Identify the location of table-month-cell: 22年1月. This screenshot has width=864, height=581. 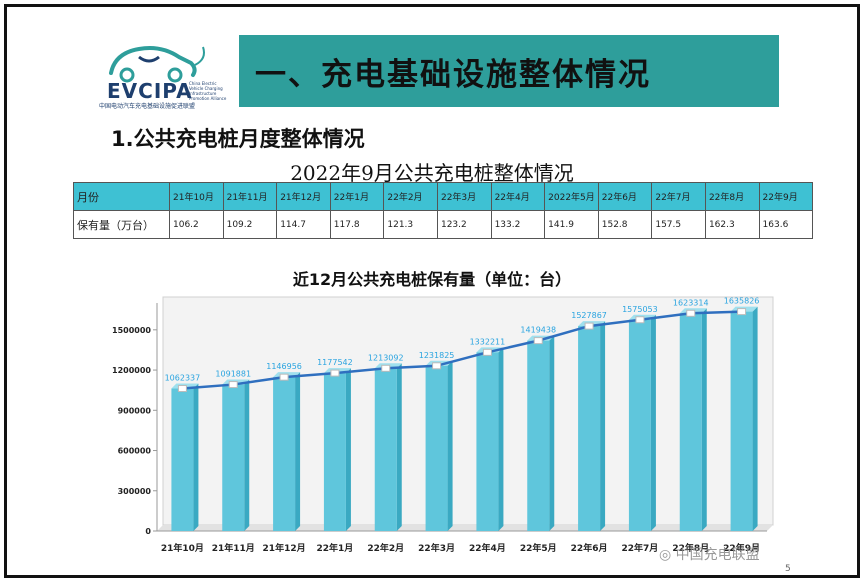
(357, 196).